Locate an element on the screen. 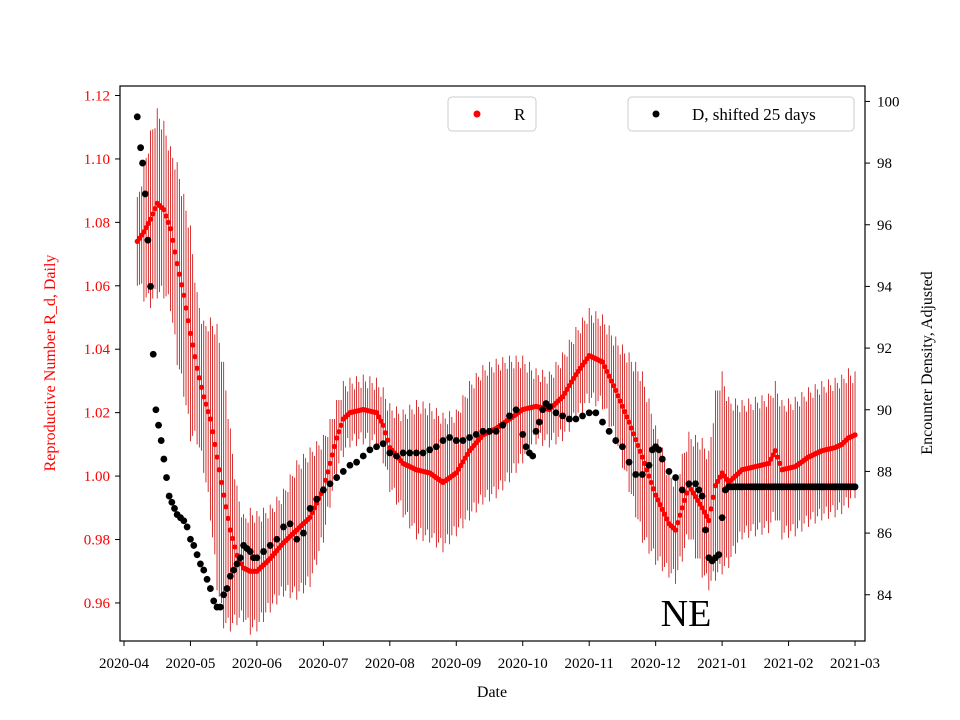 The height and width of the screenshot is (720, 960). left-axis: 0.96 0.98 1.00 1.02 1.04 1.06 1.08 1.10 1.12 is located at coordinates (102, 350).